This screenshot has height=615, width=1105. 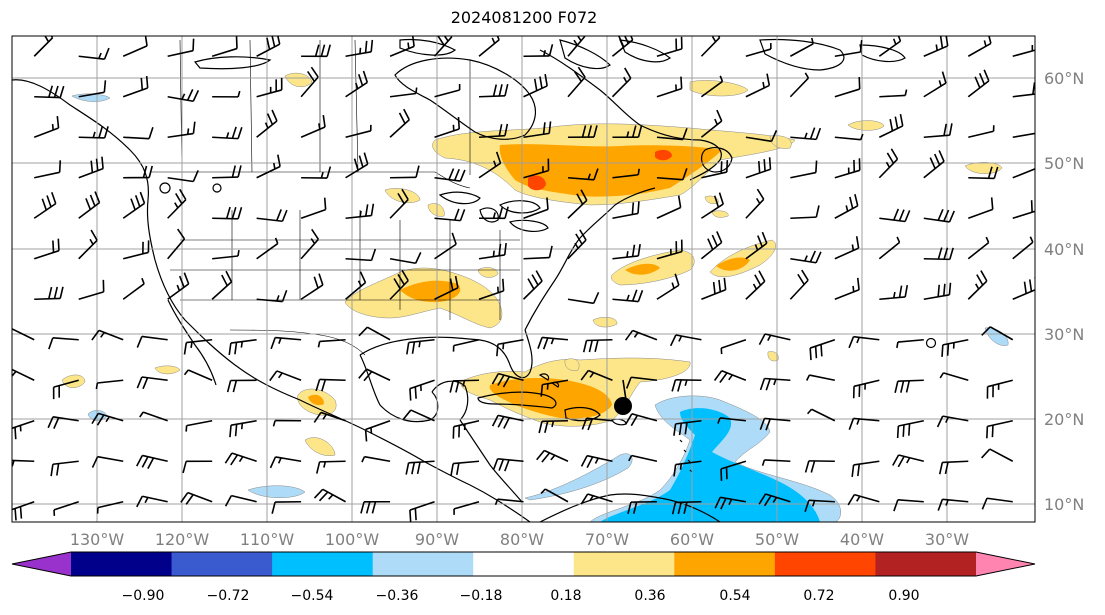 What do you see at coordinates (607, 539) in the screenshot?
I see `lon-label: 70°W` at bounding box center [607, 539].